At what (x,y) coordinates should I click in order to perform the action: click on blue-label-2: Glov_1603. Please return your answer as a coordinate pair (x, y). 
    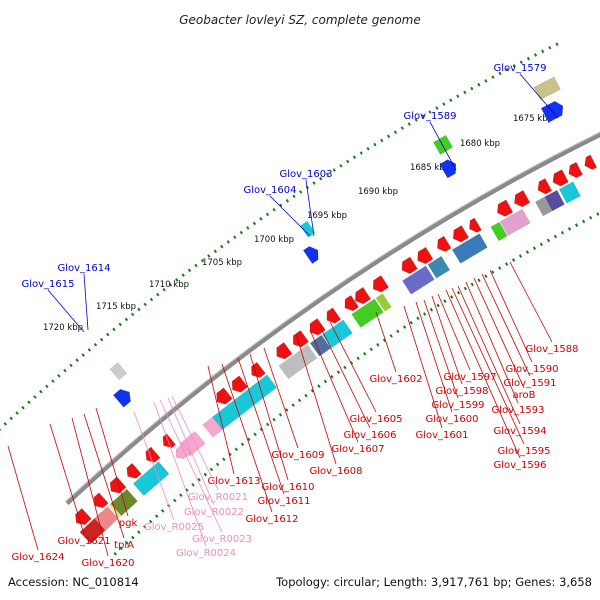
    Looking at the image, I should click on (305, 174).